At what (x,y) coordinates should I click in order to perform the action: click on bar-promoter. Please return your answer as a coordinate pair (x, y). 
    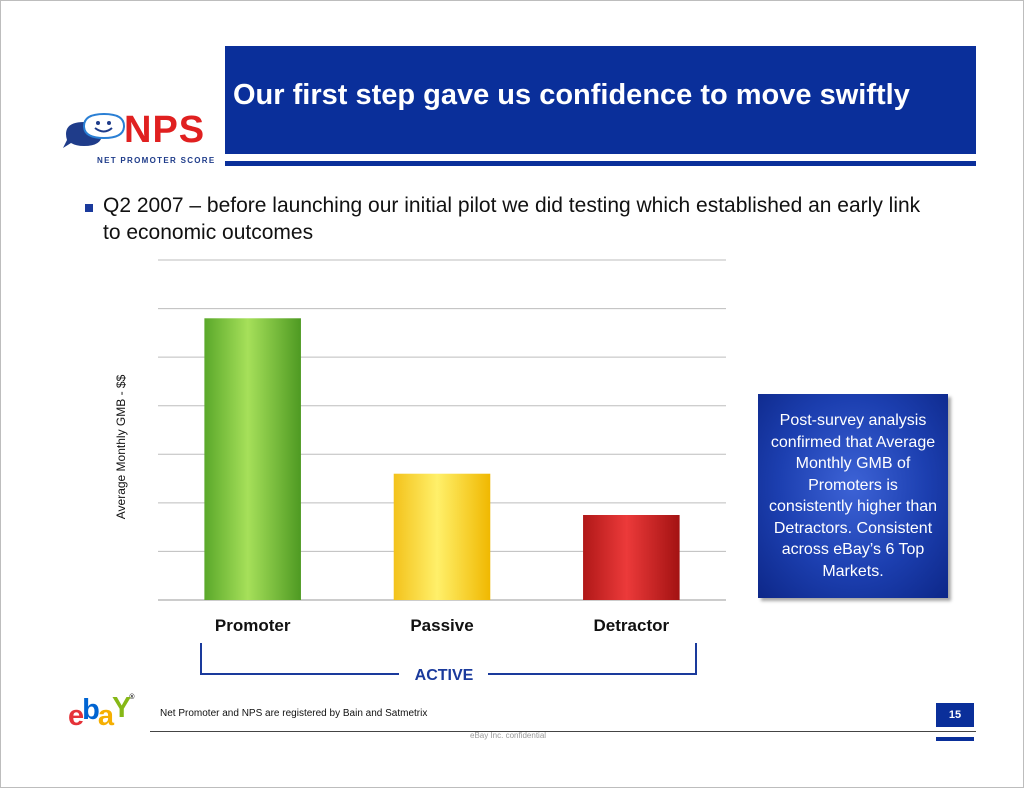
    Looking at the image, I should click on (252, 459).